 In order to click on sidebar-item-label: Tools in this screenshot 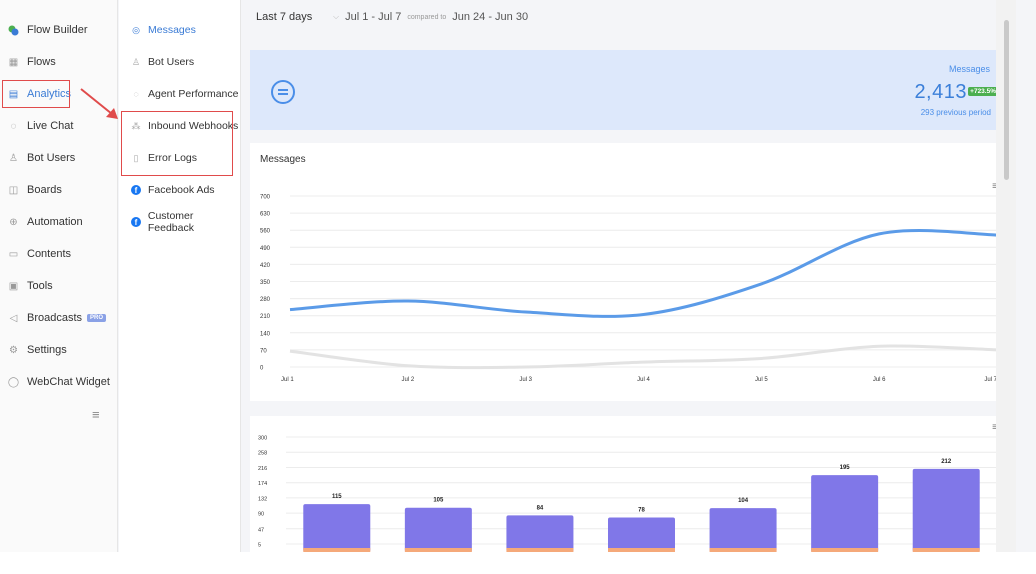, I will do `click(40, 286)`.